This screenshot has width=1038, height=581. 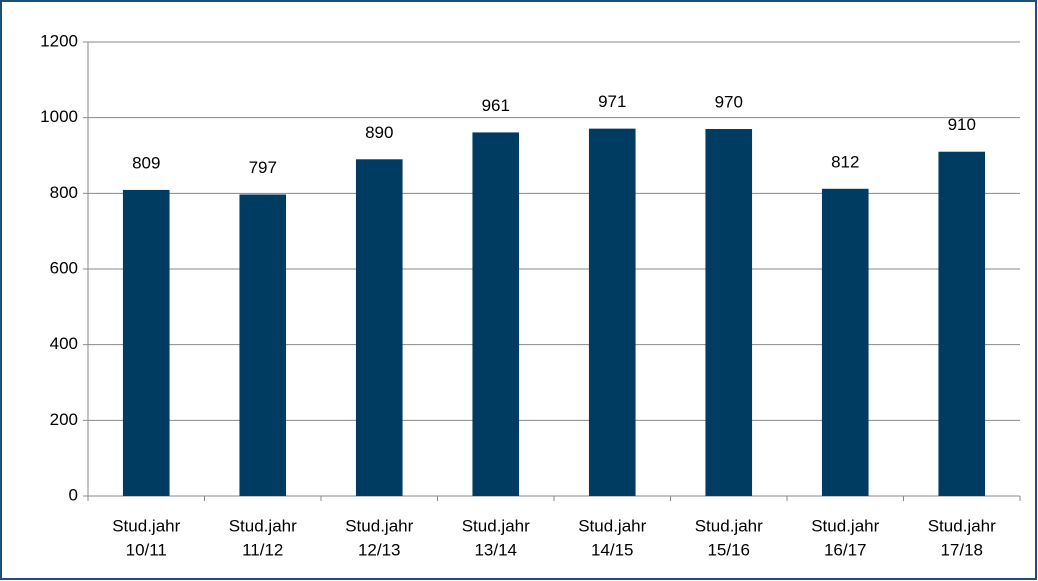 What do you see at coordinates (64, 343) in the screenshot?
I see `y-tick-label: 400` at bounding box center [64, 343].